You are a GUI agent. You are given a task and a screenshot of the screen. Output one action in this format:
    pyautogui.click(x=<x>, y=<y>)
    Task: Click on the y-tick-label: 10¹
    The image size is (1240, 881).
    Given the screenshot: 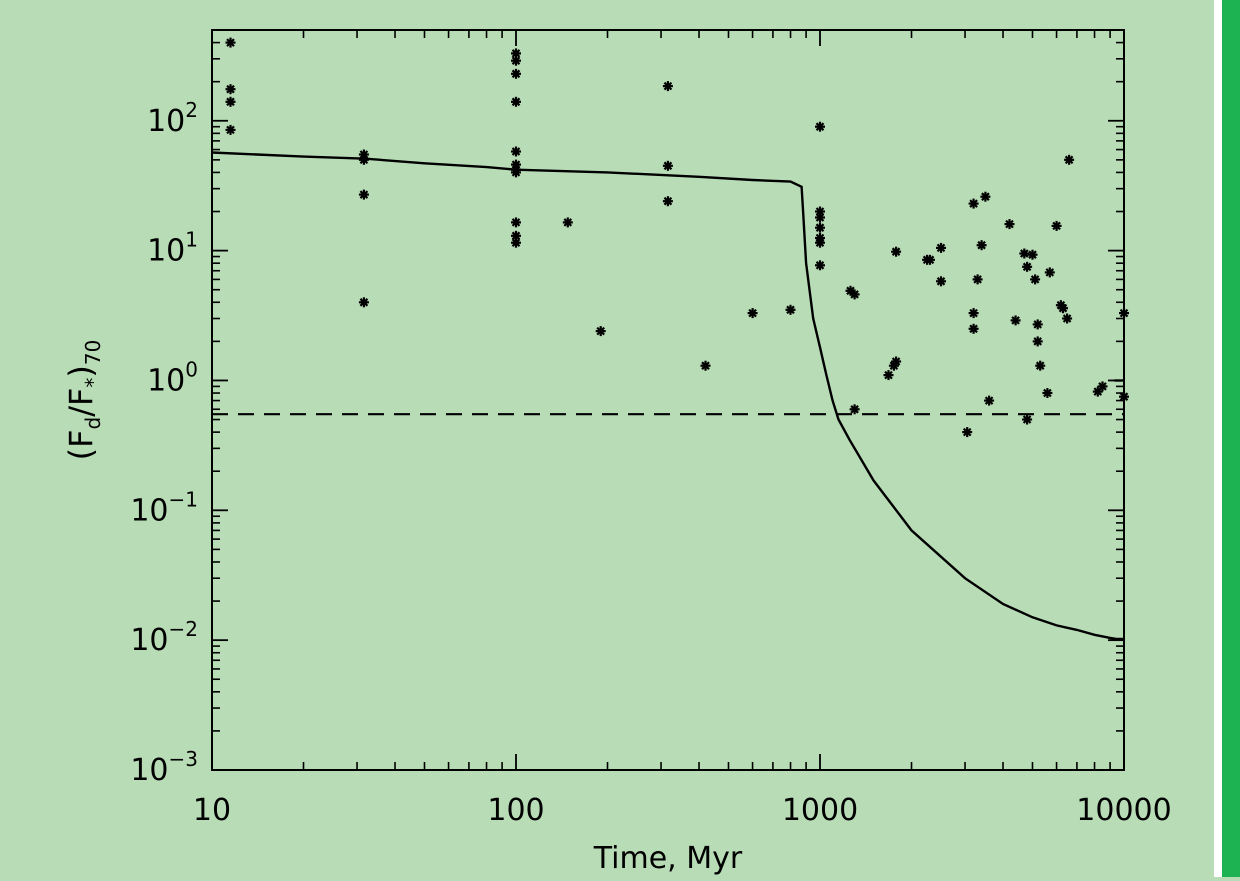 What is the action you would take?
    pyautogui.click(x=172, y=248)
    